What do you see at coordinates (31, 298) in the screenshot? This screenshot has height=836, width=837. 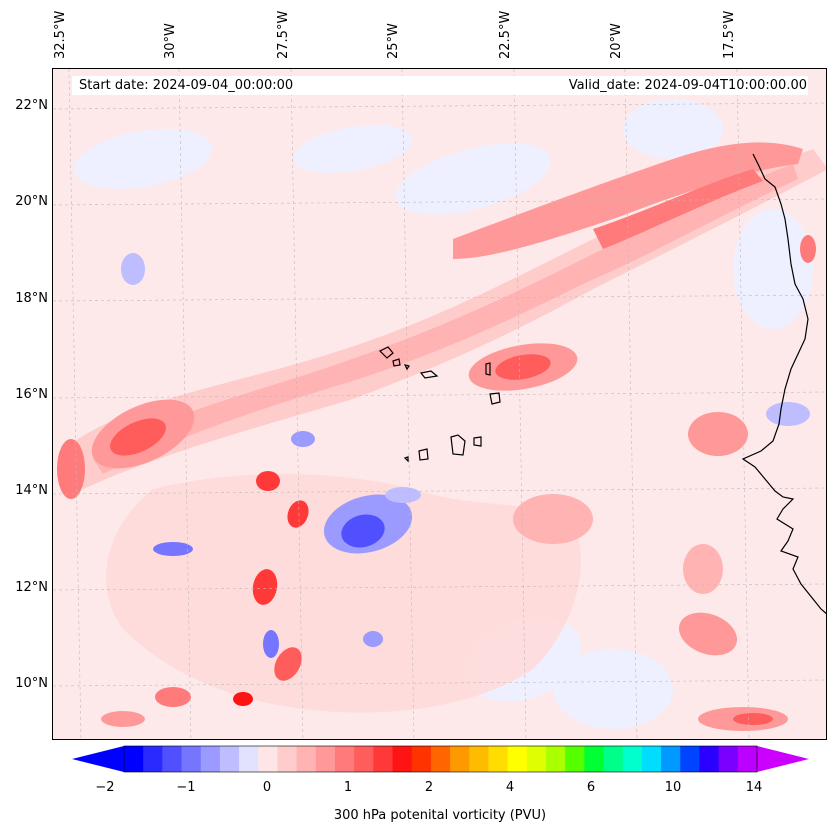 I see `lat-label: 18°N` at bounding box center [31, 298].